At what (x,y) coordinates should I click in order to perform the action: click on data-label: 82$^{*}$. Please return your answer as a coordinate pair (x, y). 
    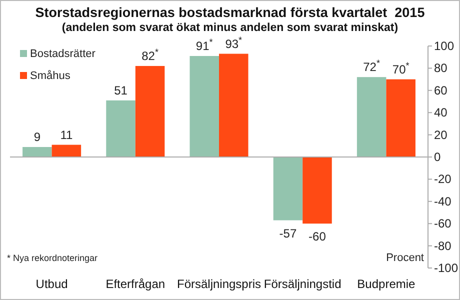
    Looking at the image, I should click on (150, 54).